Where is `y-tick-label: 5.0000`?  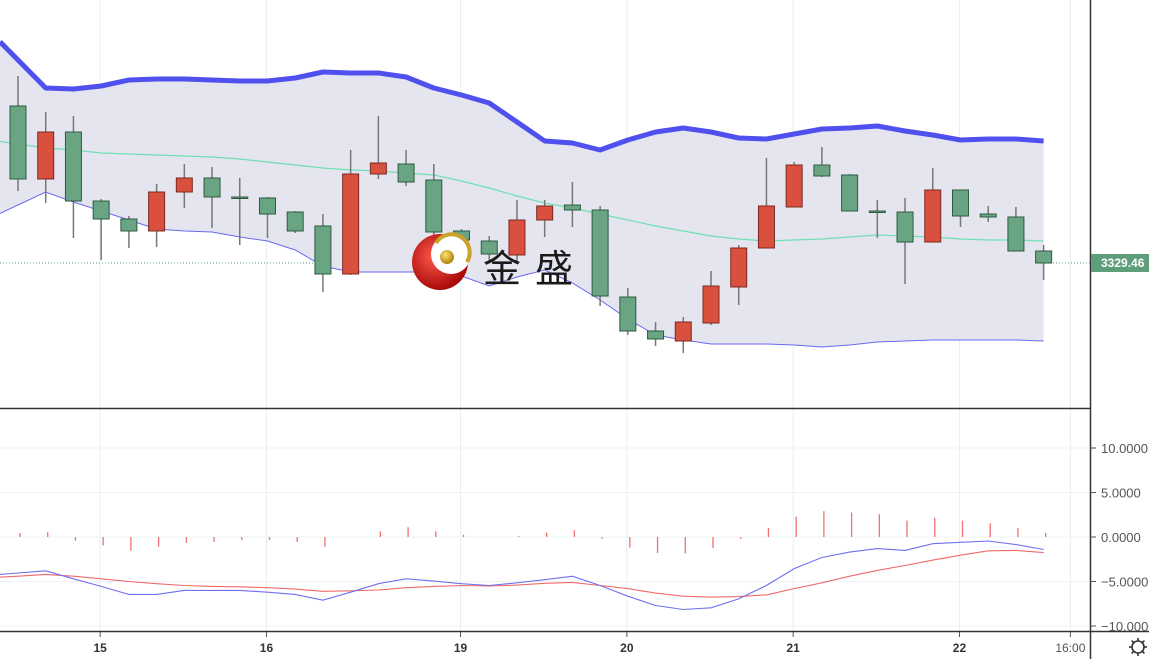 y-tick-label: 5.0000 is located at coordinates (1121, 493).